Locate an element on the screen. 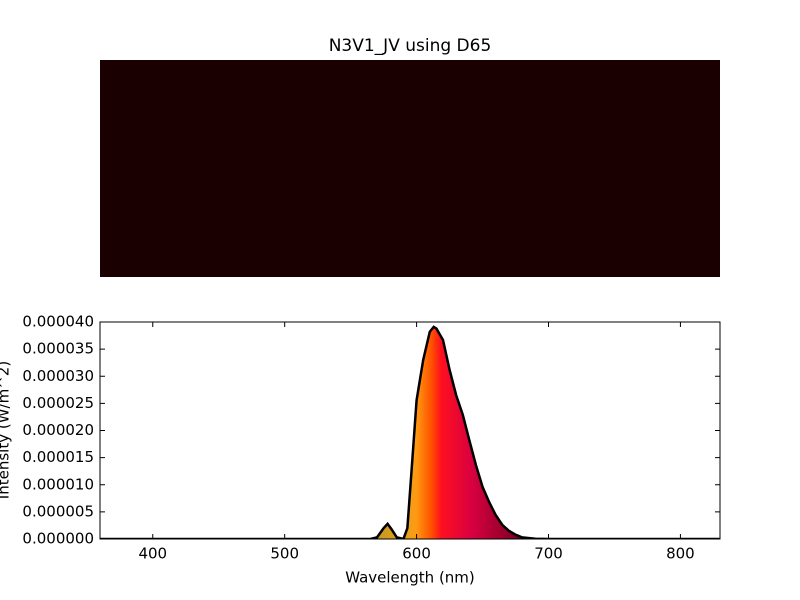 This screenshot has width=800, height=600. y-tick-label: 0.000000 is located at coordinates (58, 539).